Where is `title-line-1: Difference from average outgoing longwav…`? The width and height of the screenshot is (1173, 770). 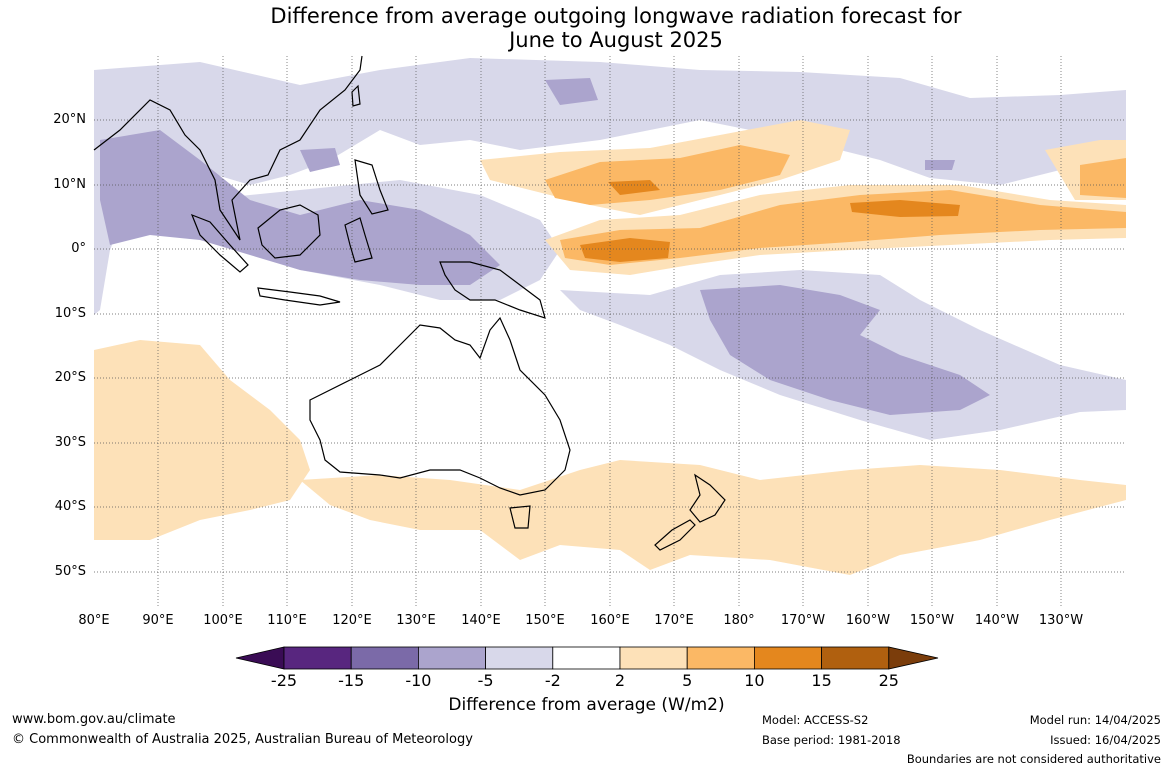
title-line-1: Difference from average outgoing longwav… is located at coordinates (616, 16).